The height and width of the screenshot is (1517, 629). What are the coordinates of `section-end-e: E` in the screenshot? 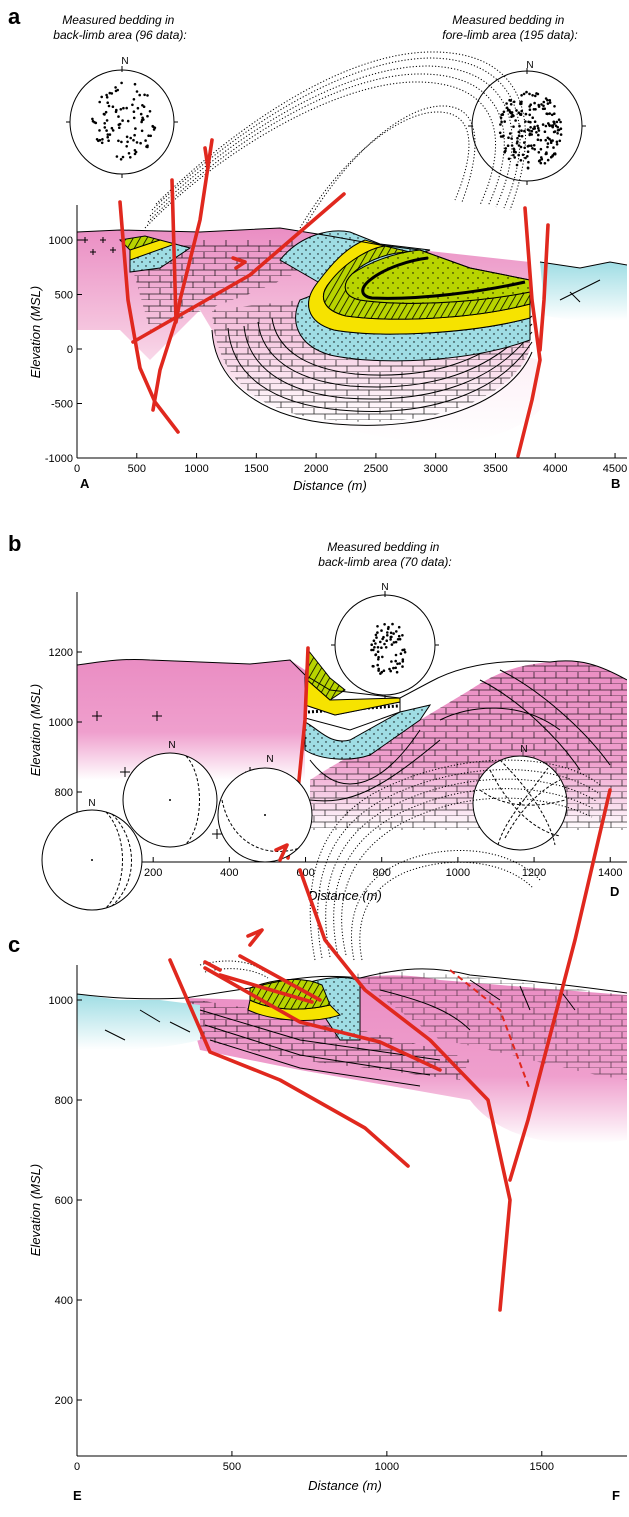 It's located at (77, 1495).